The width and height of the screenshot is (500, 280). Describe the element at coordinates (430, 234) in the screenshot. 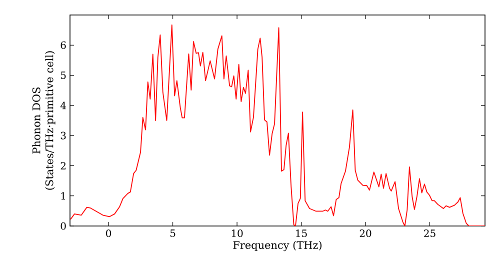

I see `x-tick-label: 25` at that location.